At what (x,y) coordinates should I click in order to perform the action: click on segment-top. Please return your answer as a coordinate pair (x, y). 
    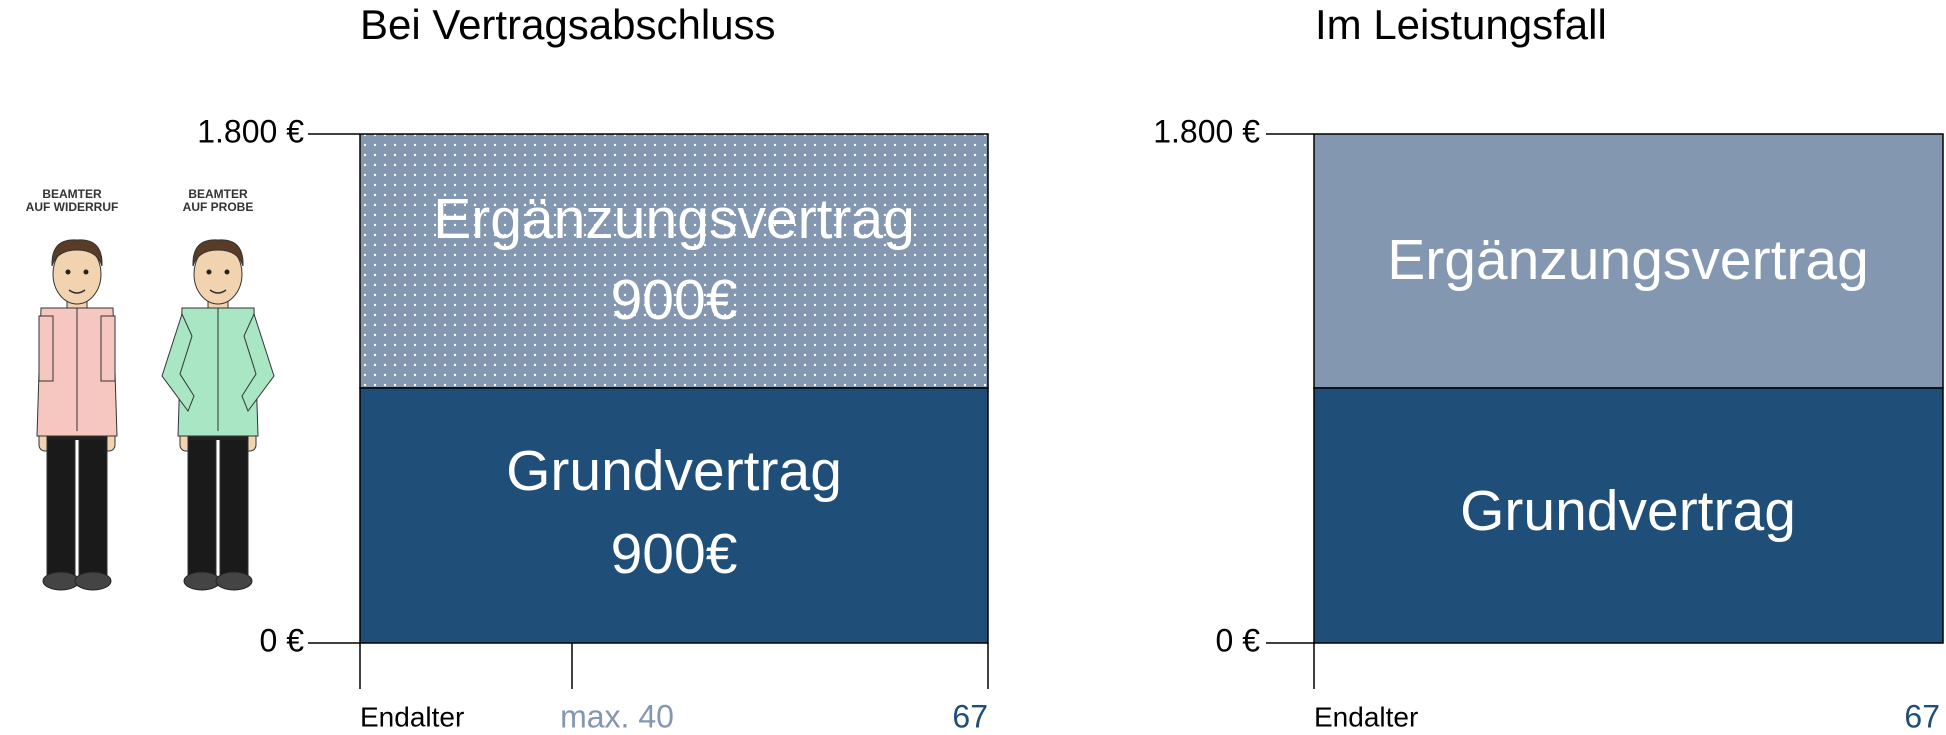
    Looking at the image, I should click on (674, 261).